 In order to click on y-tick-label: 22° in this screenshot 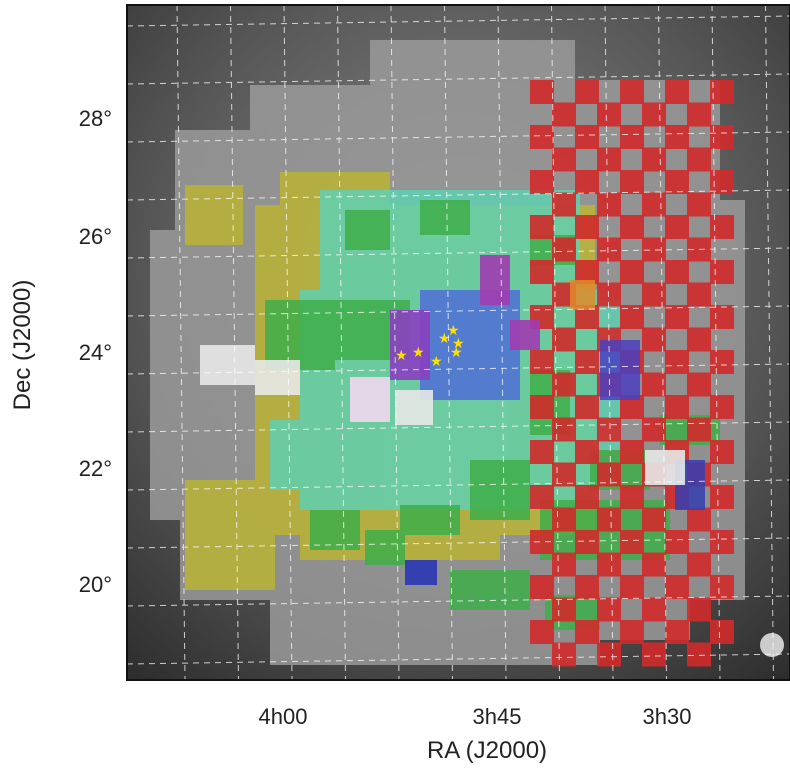, I will do `click(95, 468)`.